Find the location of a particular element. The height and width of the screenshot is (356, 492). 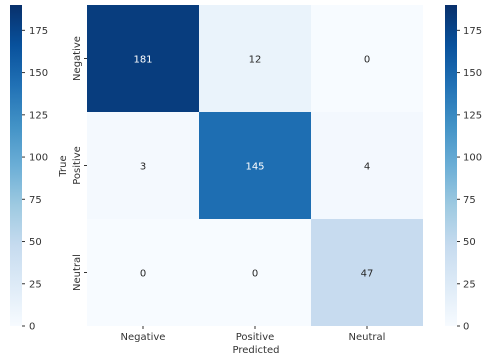

cell-value-label: 181 is located at coordinates (142, 60).